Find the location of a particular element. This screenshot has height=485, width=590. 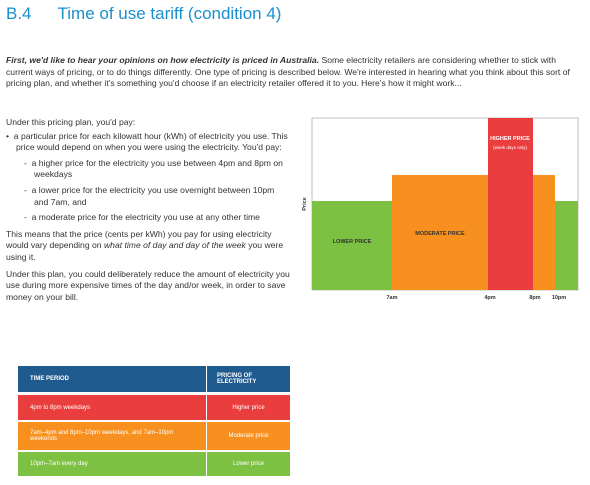

x-label: 8pm is located at coordinates (534, 298).